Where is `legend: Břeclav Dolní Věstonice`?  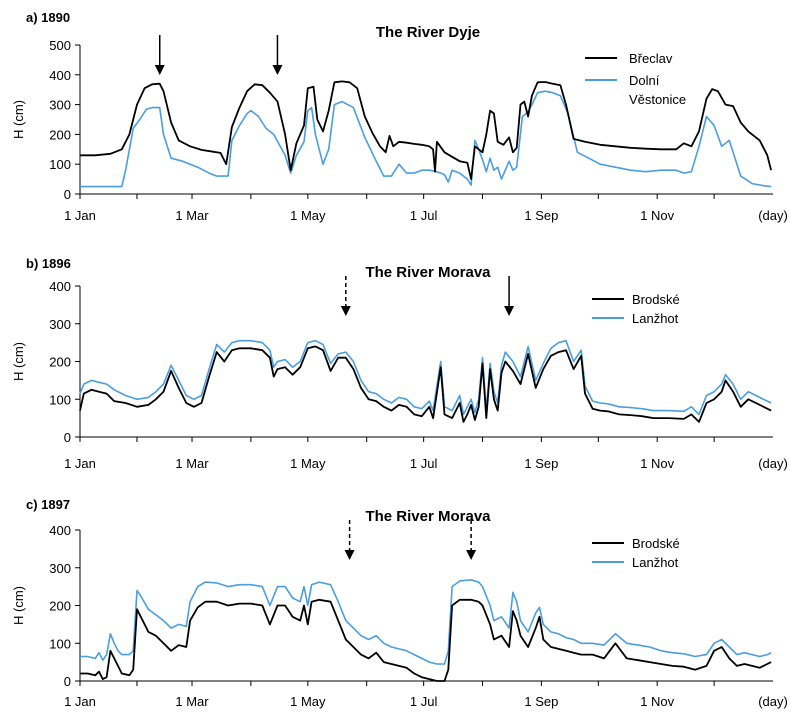 legend: Břeclav Dolní Věstonice is located at coordinates (635, 79).